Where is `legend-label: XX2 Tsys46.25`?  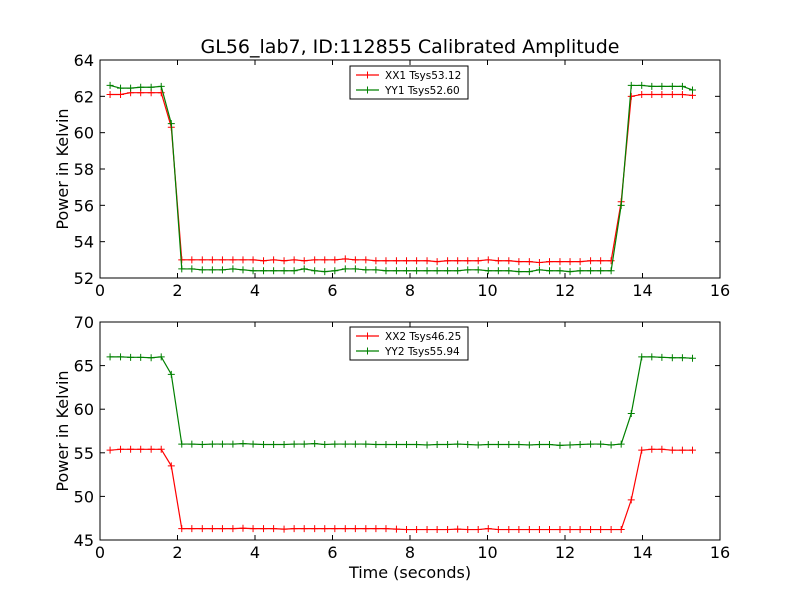 legend-label: XX2 Tsys46.25 is located at coordinates (423, 337).